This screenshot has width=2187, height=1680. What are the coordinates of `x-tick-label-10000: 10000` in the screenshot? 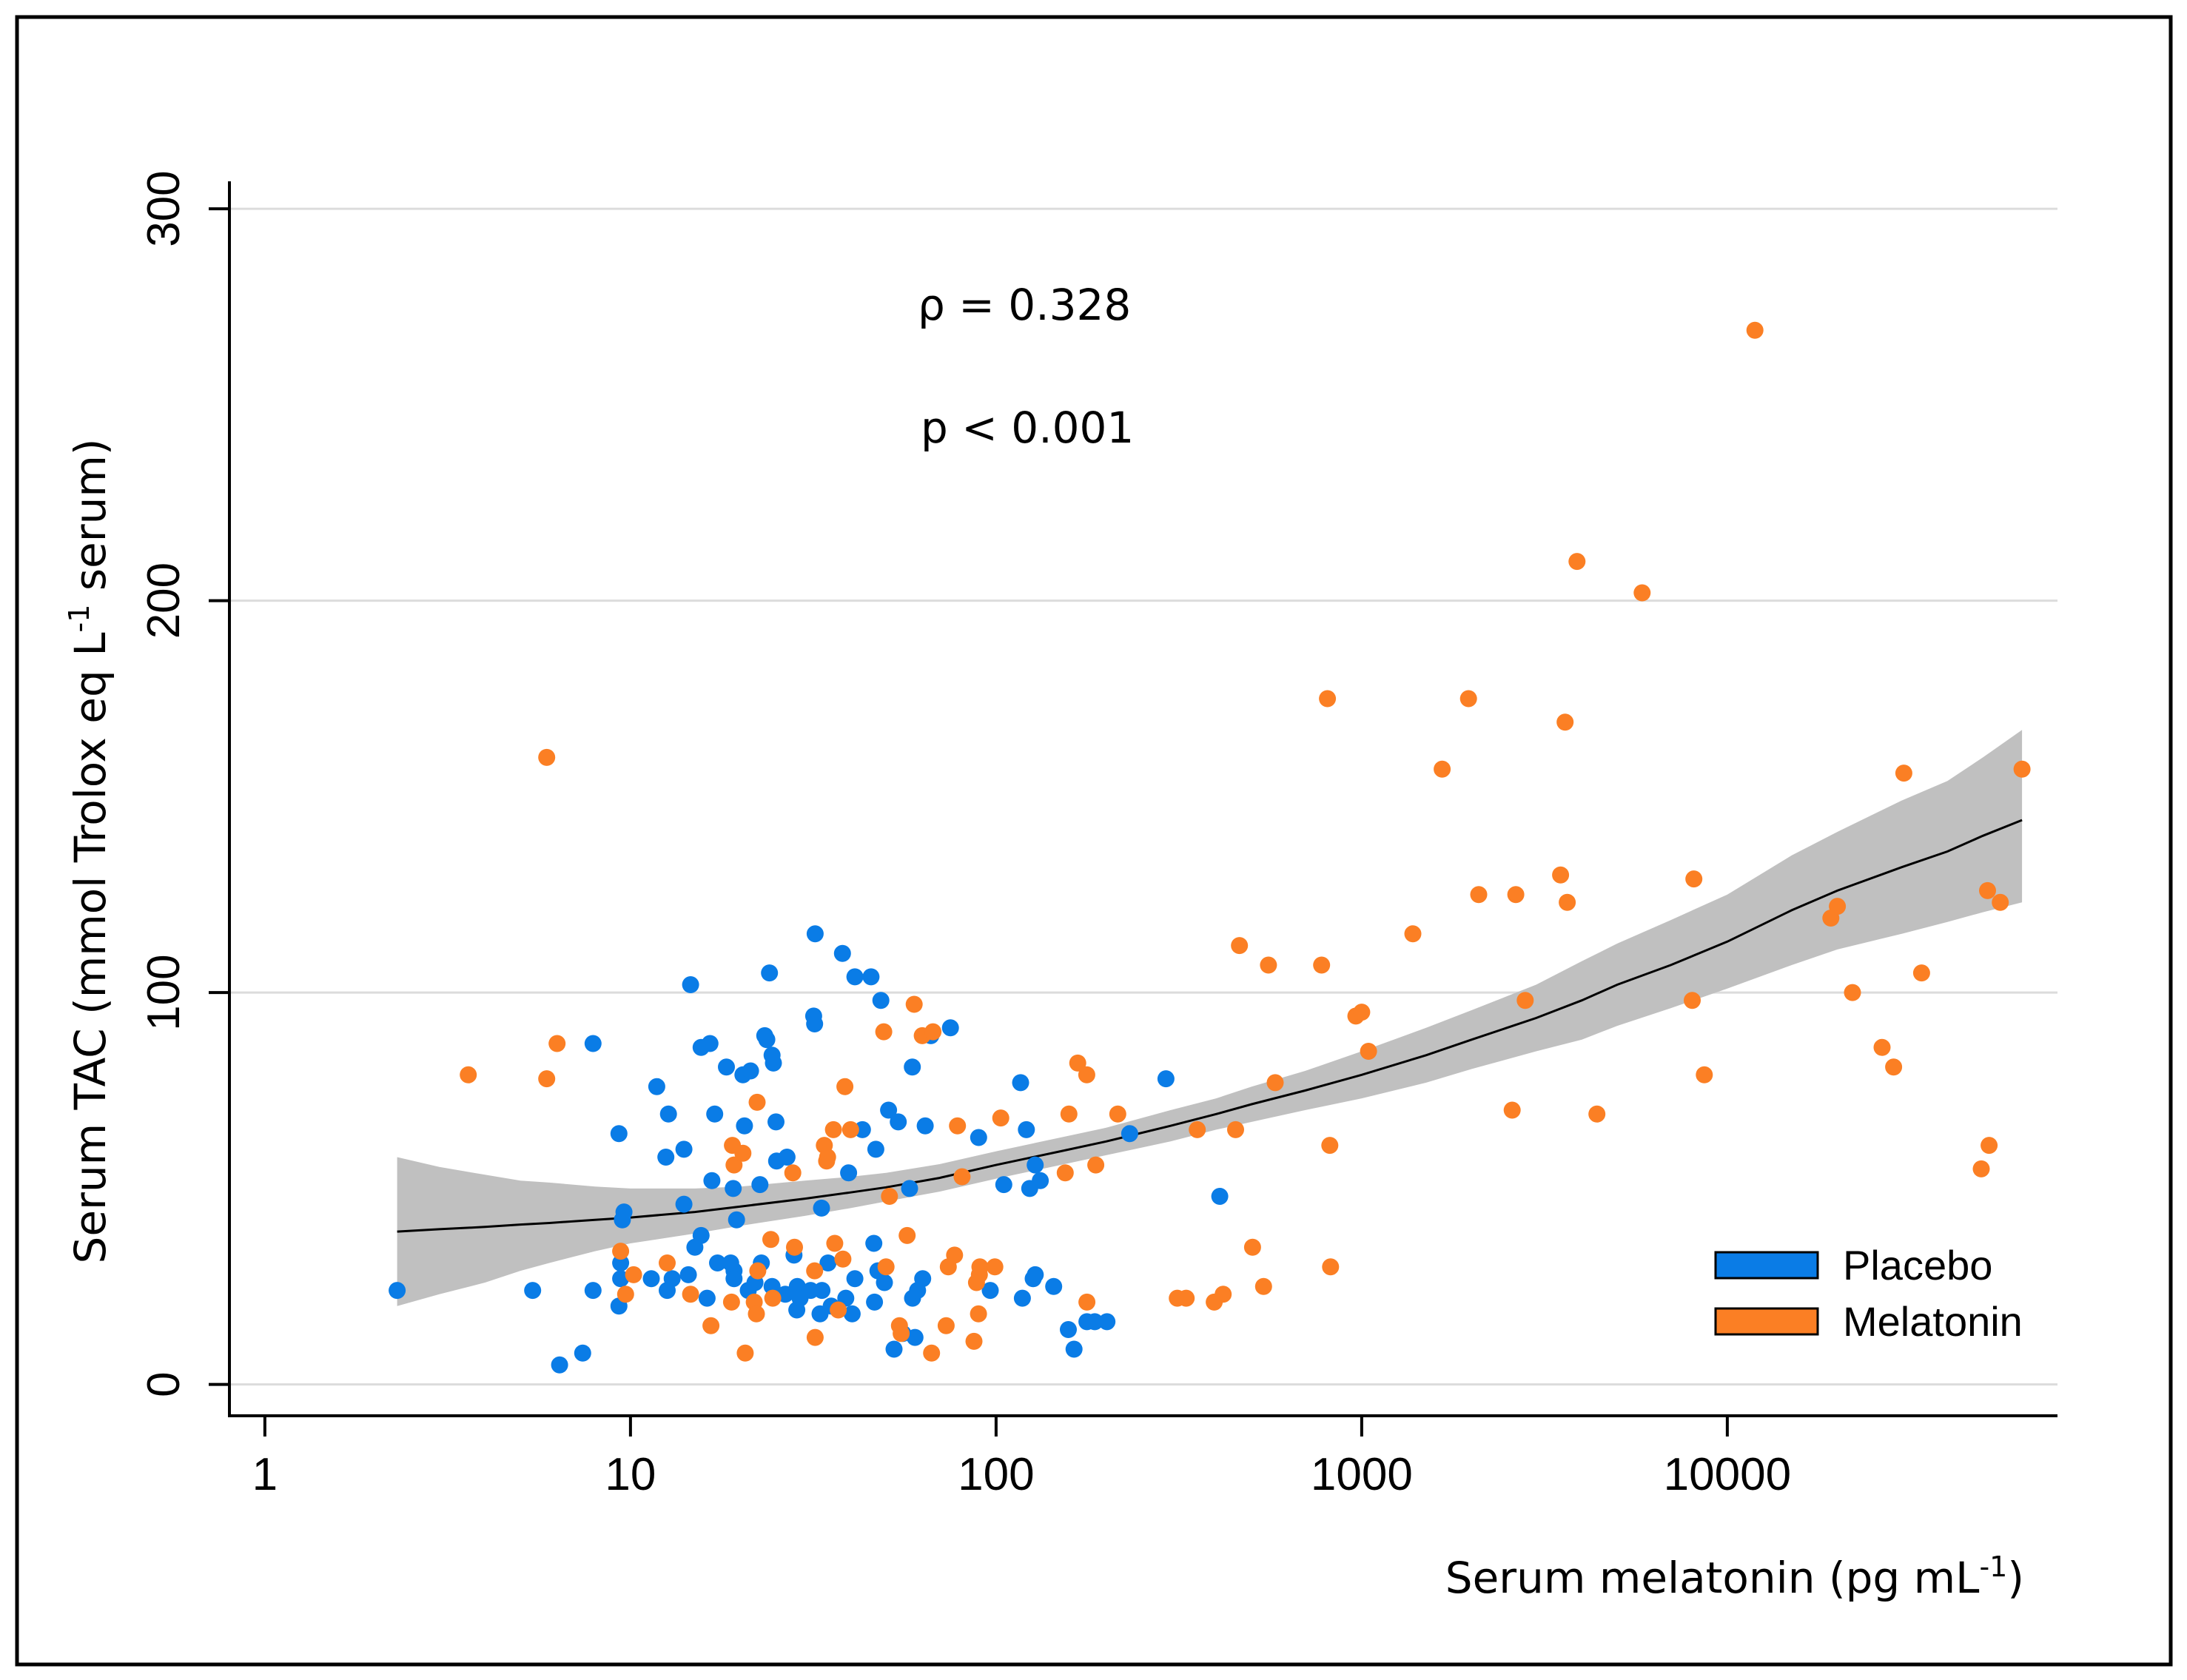 It's located at (1728, 1474).